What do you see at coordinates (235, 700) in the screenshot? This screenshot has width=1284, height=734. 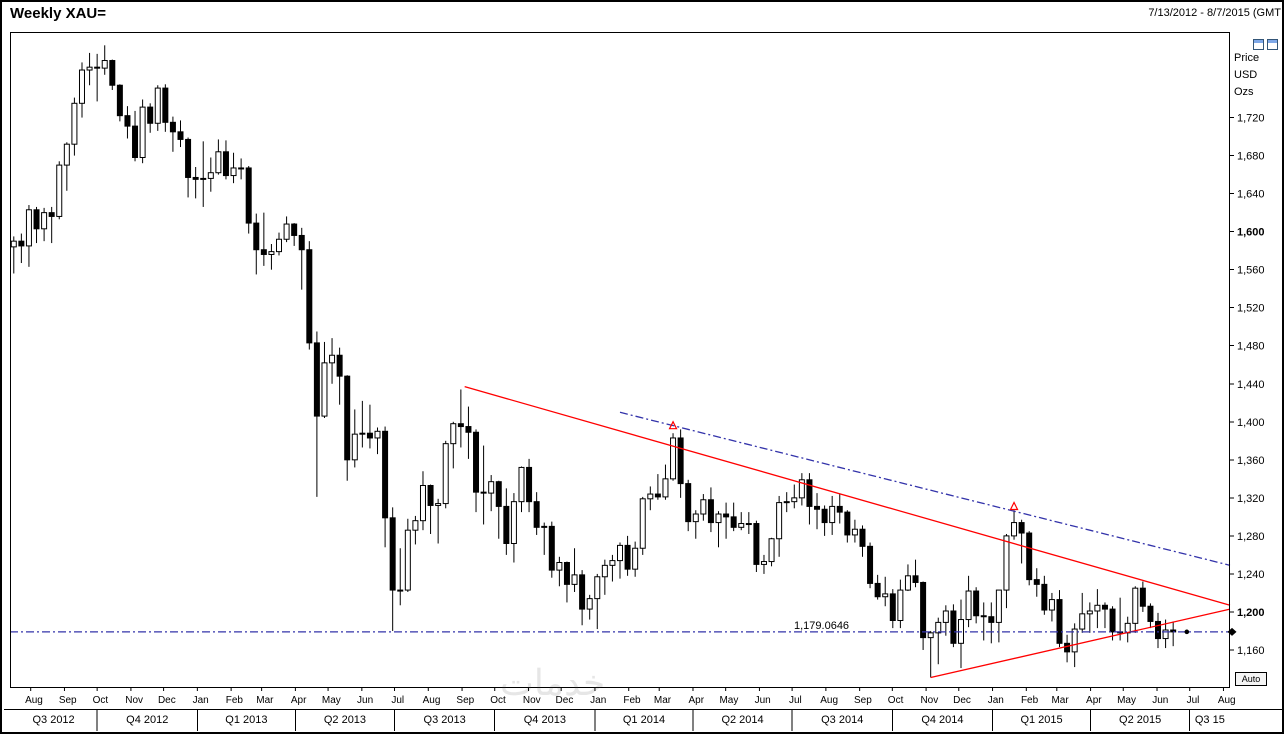 I see `x-axis-month-label: Feb` at bounding box center [235, 700].